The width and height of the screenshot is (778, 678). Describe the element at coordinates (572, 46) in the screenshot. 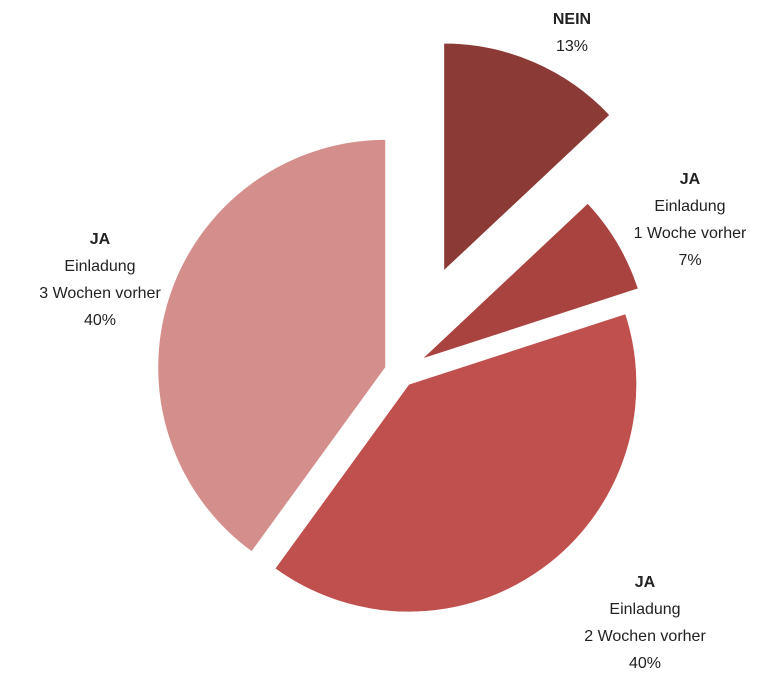

I see `slice-value-label: 13%` at that location.